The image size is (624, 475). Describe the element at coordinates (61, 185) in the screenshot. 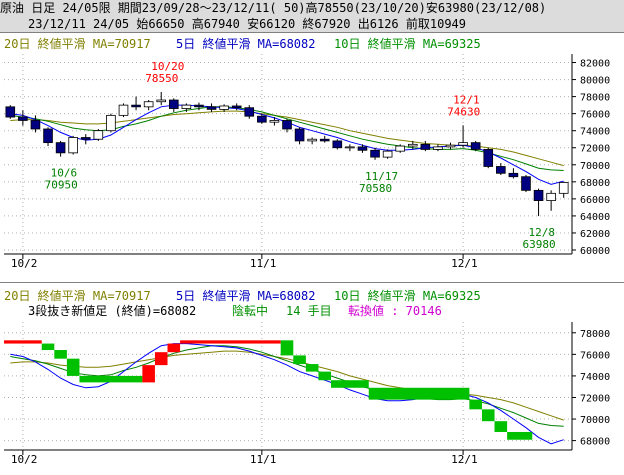

I see `annotation-value: 70950` at that location.